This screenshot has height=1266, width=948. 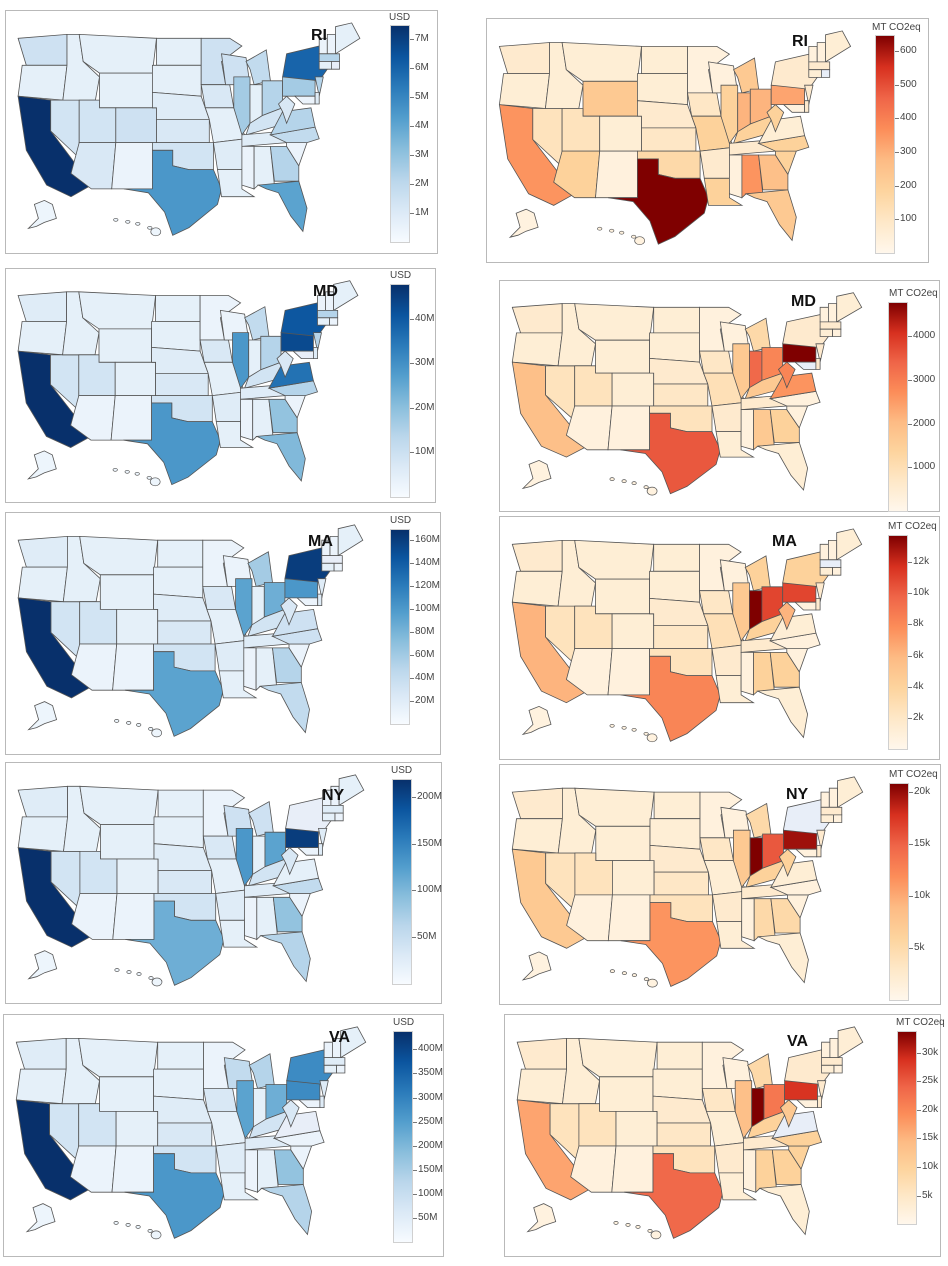 What do you see at coordinates (906, 84) in the screenshot?
I see `colorbar-tick-label: 500` at bounding box center [906, 84].